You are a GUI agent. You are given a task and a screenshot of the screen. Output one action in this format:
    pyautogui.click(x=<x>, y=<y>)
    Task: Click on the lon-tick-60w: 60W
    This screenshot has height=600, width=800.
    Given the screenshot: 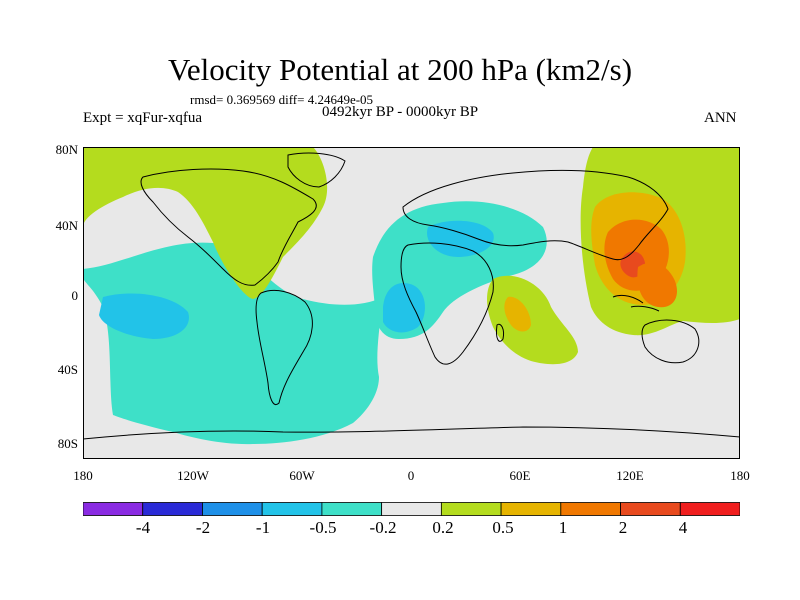 What is the action you would take?
    pyautogui.click(x=302, y=475)
    